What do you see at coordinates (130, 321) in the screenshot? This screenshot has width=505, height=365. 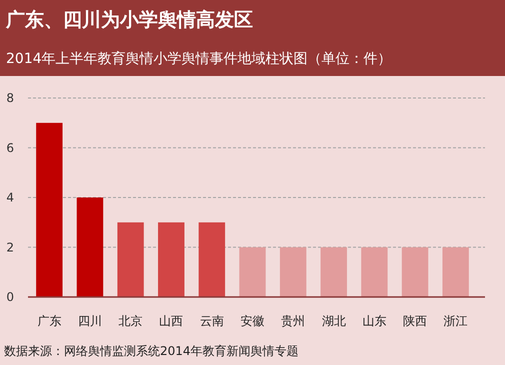 I see `x-tick-label: 北京` at bounding box center [130, 321].